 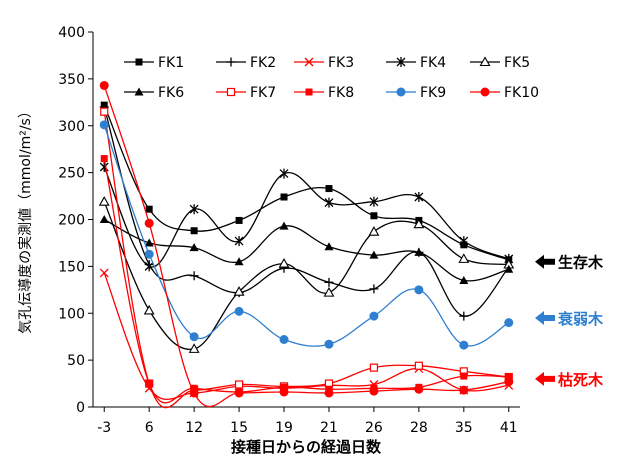 What do you see at coordinates (71, 221) in the screenshot?
I see `y-tick-label: 200` at bounding box center [71, 221].